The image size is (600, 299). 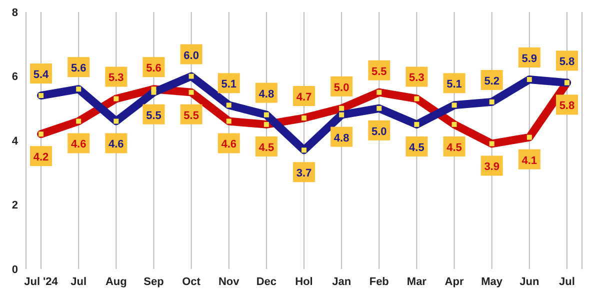 I want to click on data-label: 3.7, so click(x=304, y=174).